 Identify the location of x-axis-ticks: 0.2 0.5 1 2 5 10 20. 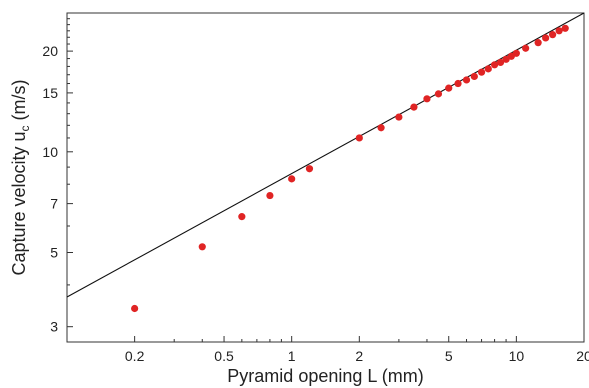
(327, 350).